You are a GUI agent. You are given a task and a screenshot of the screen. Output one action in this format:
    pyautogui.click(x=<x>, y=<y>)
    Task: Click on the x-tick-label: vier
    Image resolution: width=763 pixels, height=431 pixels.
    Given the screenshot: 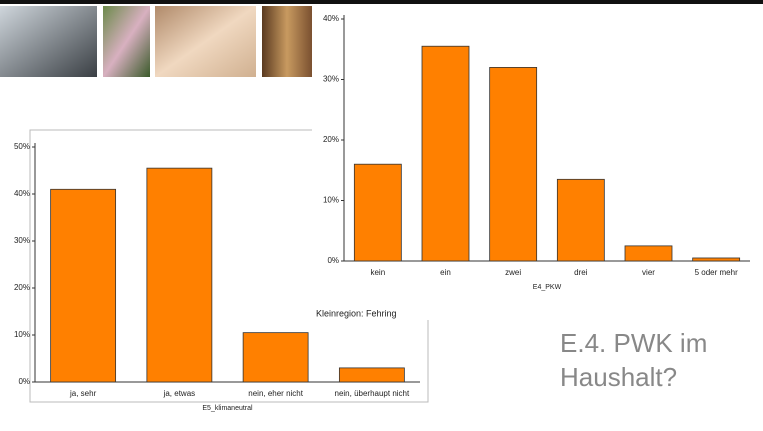 What is the action you would take?
    pyautogui.click(x=648, y=272)
    